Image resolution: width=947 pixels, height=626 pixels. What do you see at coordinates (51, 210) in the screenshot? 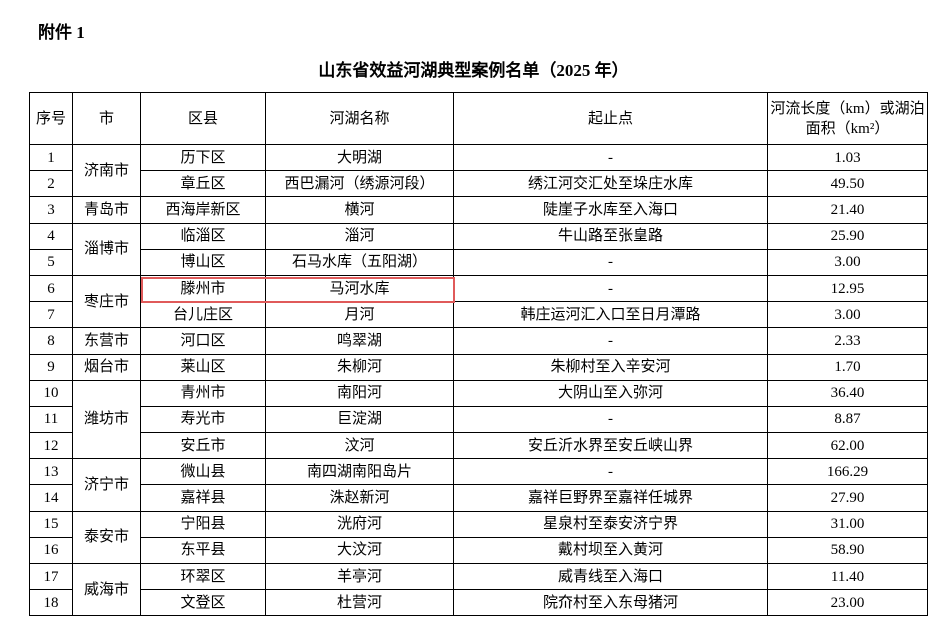
I see `row-number: 3` at bounding box center [51, 210].